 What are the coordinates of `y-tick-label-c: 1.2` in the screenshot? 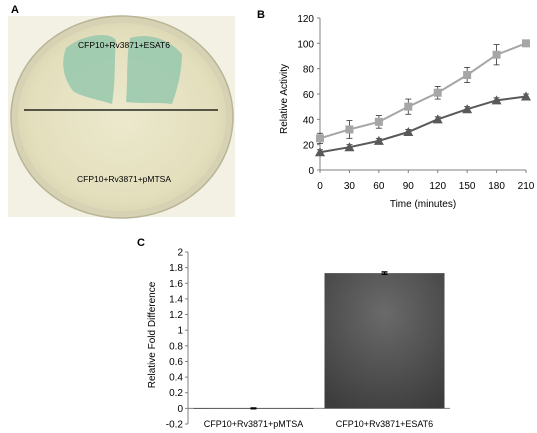 It's located at (176, 315).